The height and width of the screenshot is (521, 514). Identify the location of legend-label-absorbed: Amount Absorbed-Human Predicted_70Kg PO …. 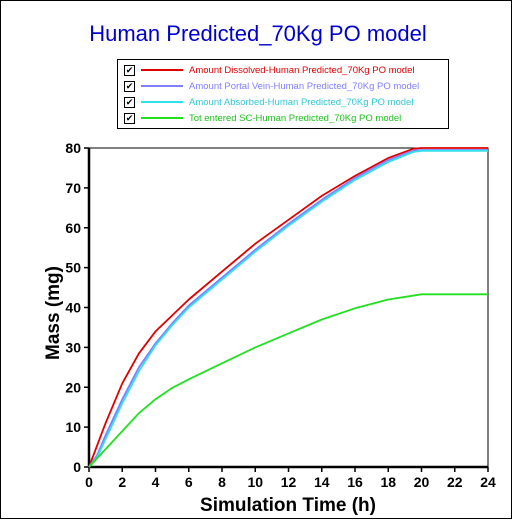
(301, 102).